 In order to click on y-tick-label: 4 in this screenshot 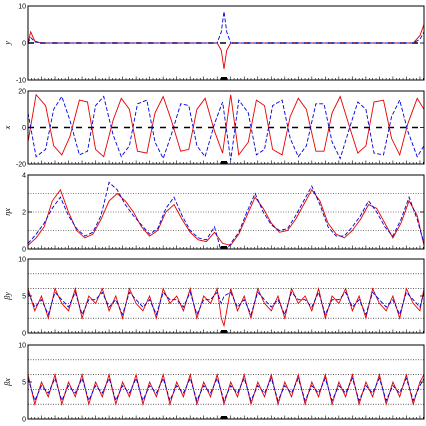, I will do `click(24, 176)`.